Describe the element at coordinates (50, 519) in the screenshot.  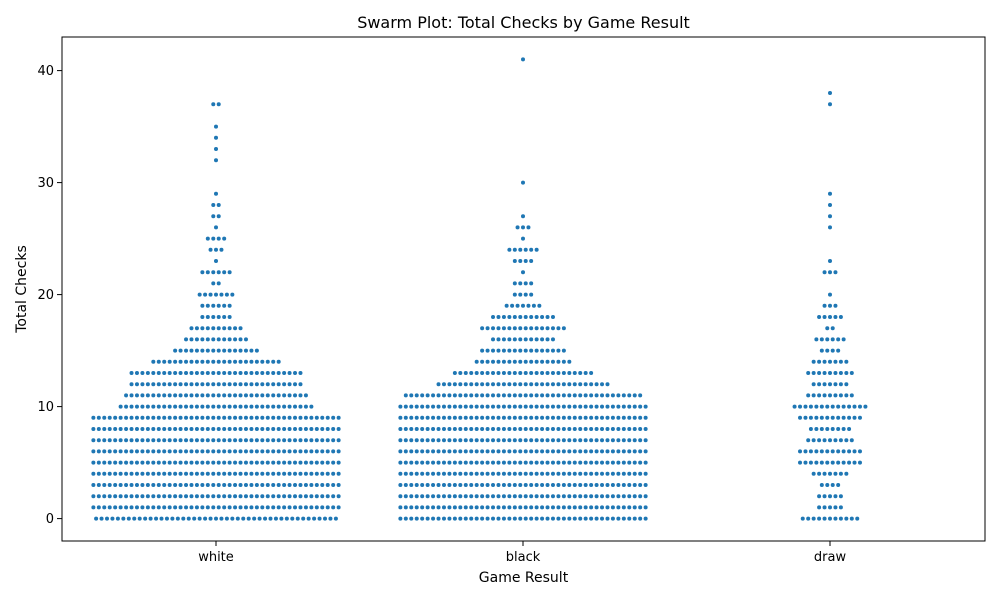
I see `y-tick-label: 0` at that location.